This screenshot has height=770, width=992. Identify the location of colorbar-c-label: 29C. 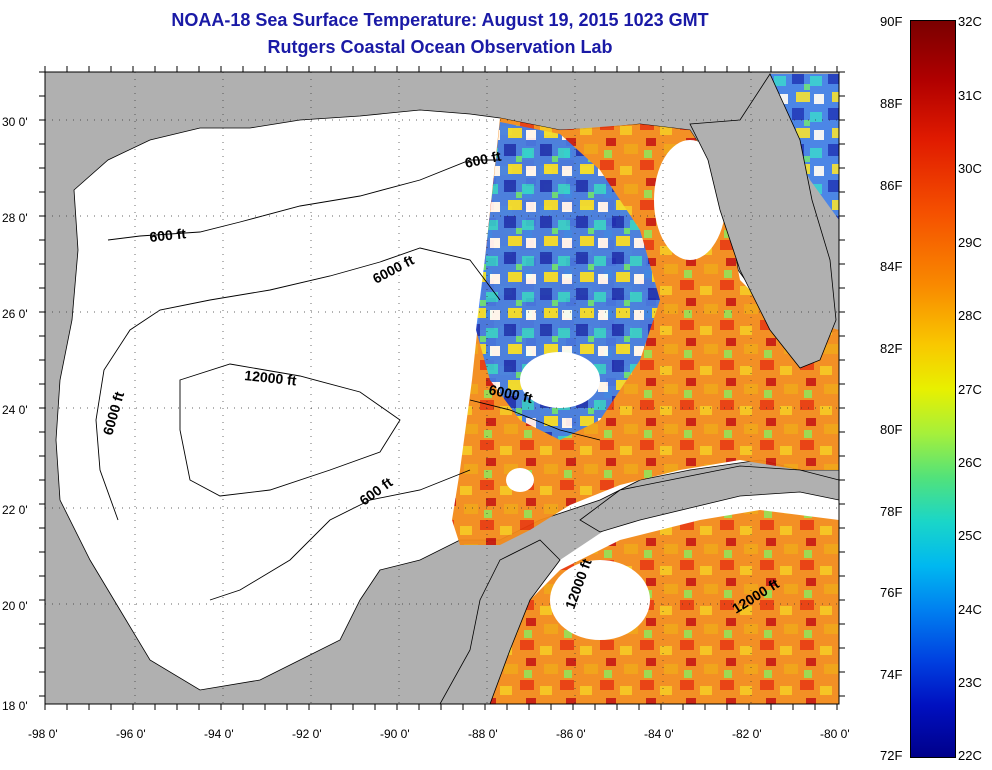
(970, 242).